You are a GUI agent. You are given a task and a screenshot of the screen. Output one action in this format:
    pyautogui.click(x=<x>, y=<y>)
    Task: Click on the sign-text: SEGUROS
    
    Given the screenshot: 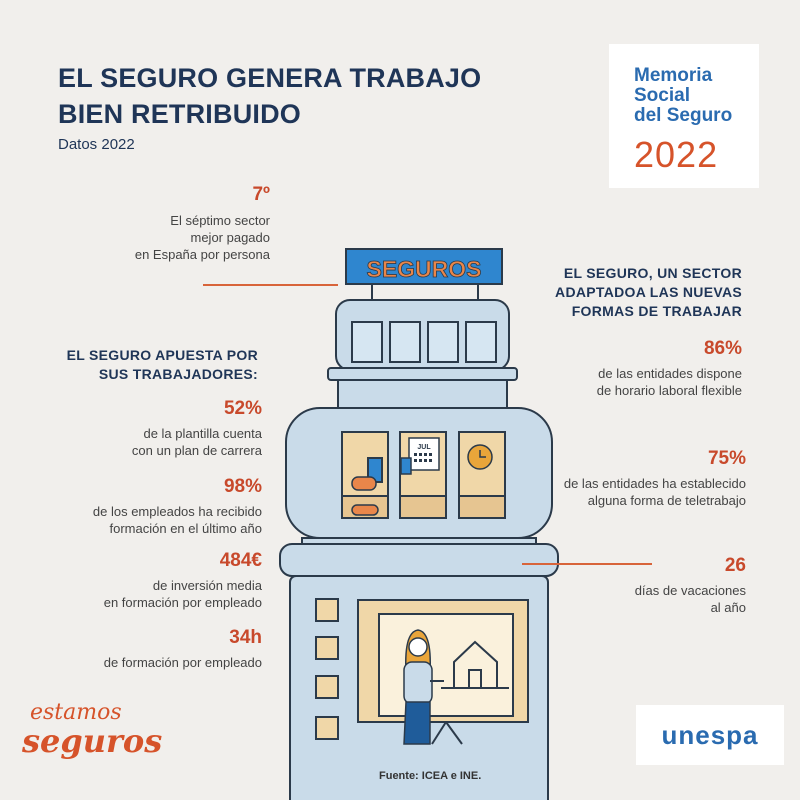 What is the action you would take?
    pyautogui.click(x=423, y=269)
    